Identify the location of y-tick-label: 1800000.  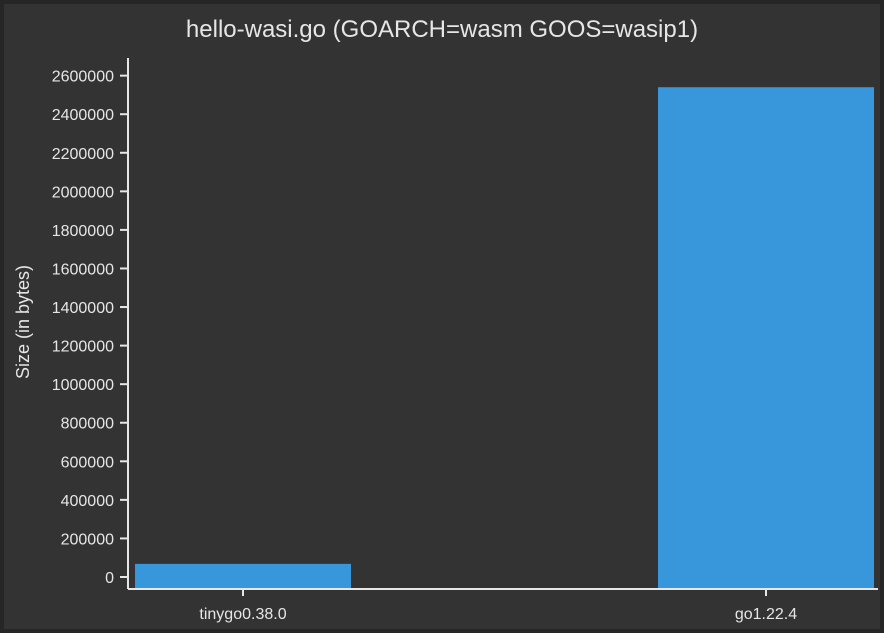
(83, 231).